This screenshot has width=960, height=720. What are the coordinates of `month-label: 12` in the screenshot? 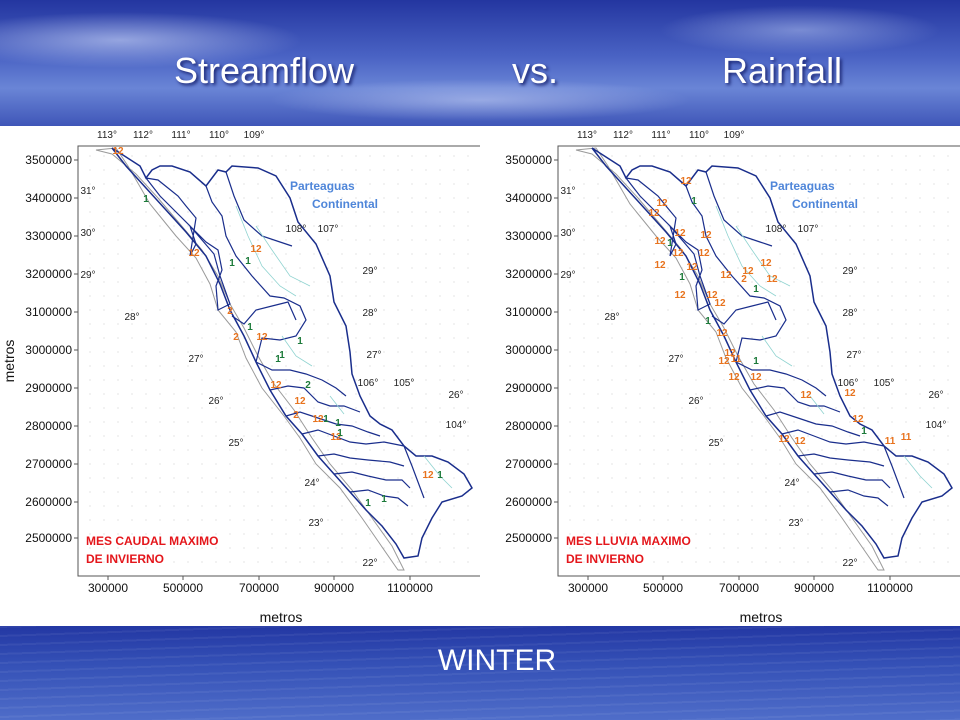 It's located at (724, 361).